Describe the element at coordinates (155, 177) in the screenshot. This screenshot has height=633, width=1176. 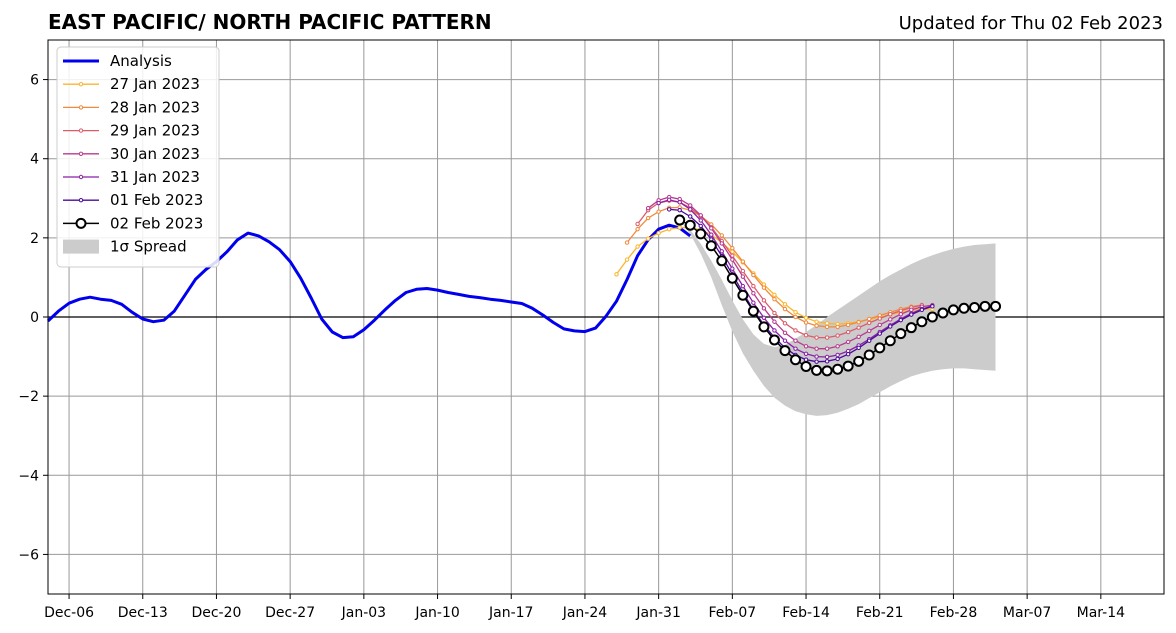
I see `legend-label: 31 Jan 2023` at that location.